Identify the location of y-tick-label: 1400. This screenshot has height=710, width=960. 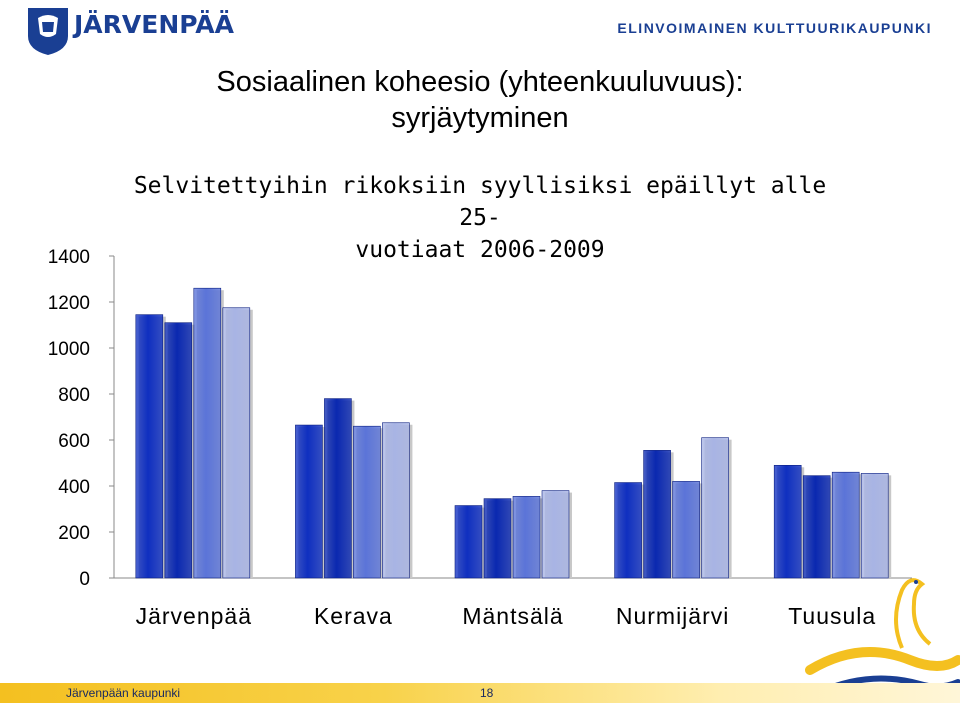
(69, 257).